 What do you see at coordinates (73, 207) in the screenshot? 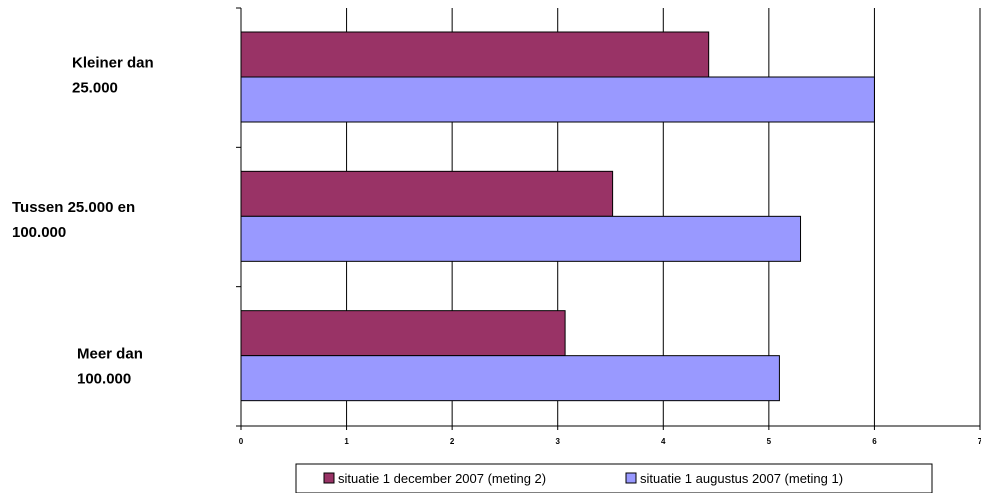
I see `category-label: Tussen 25.000 en` at bounding box center [73, 207].